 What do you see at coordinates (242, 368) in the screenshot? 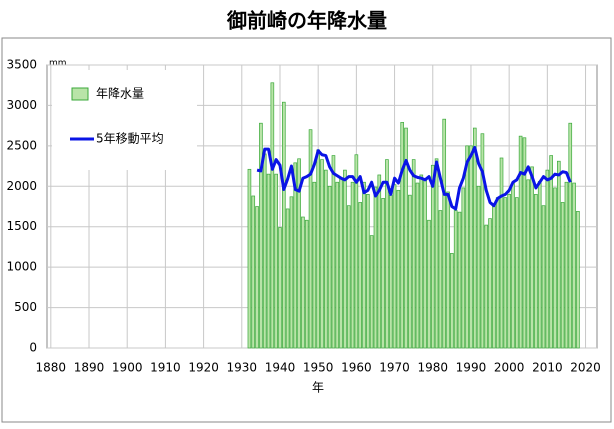
I see `x-tick-label: 1930` at bounding box center [242, 368].